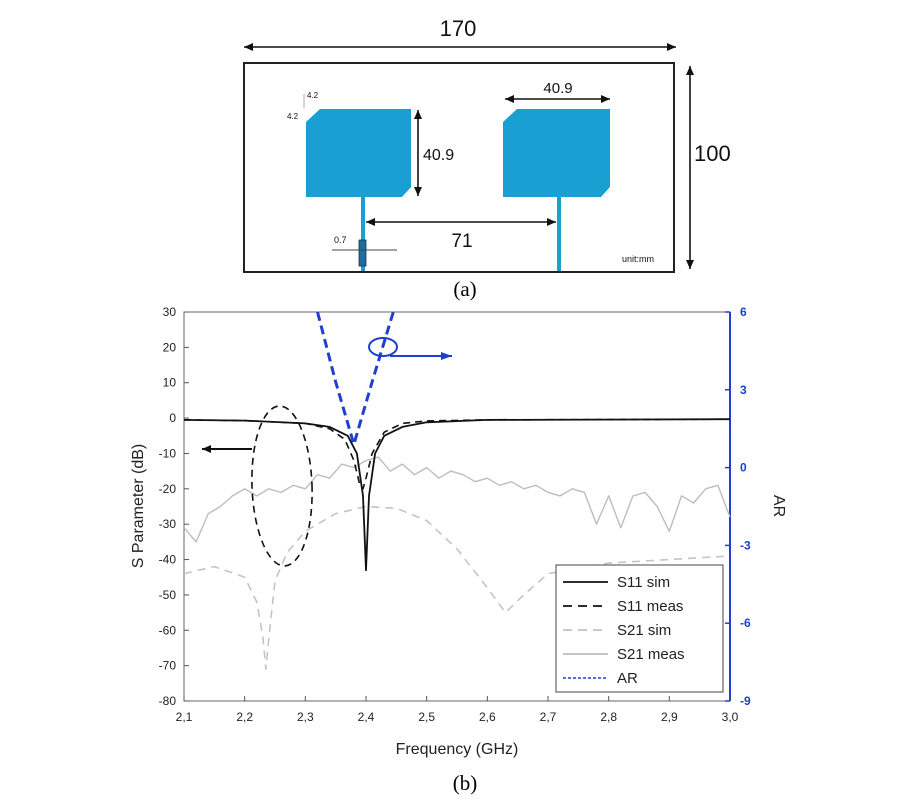 Image resolution: width=900 pixels, height=800 pixels. What do you see at coordinates (366, 717) in the screenshot?
I see `x-tick-label: 2,4` at bounding box center [366, 717].